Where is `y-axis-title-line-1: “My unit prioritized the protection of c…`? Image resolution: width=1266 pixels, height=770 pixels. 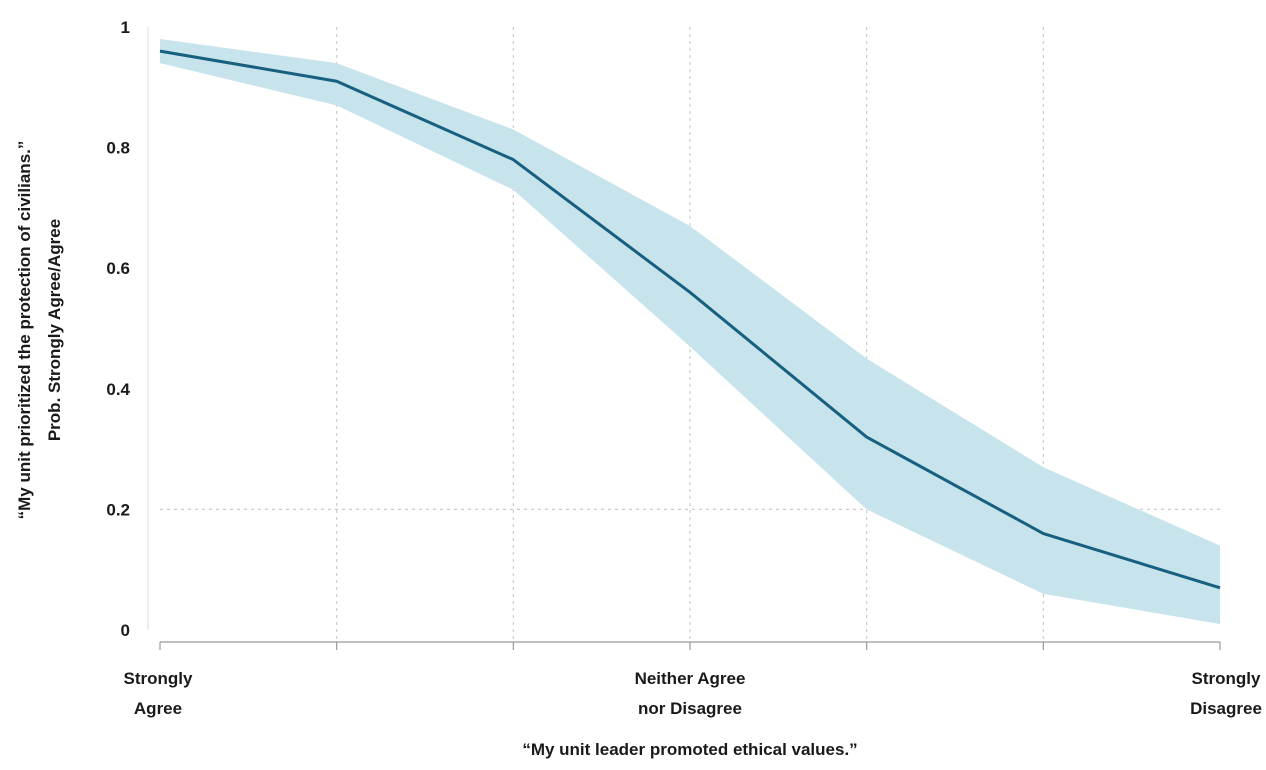
y-axis-title-line-1: “My unit prioritized the protection of c… is located at coordinates (24, 330).